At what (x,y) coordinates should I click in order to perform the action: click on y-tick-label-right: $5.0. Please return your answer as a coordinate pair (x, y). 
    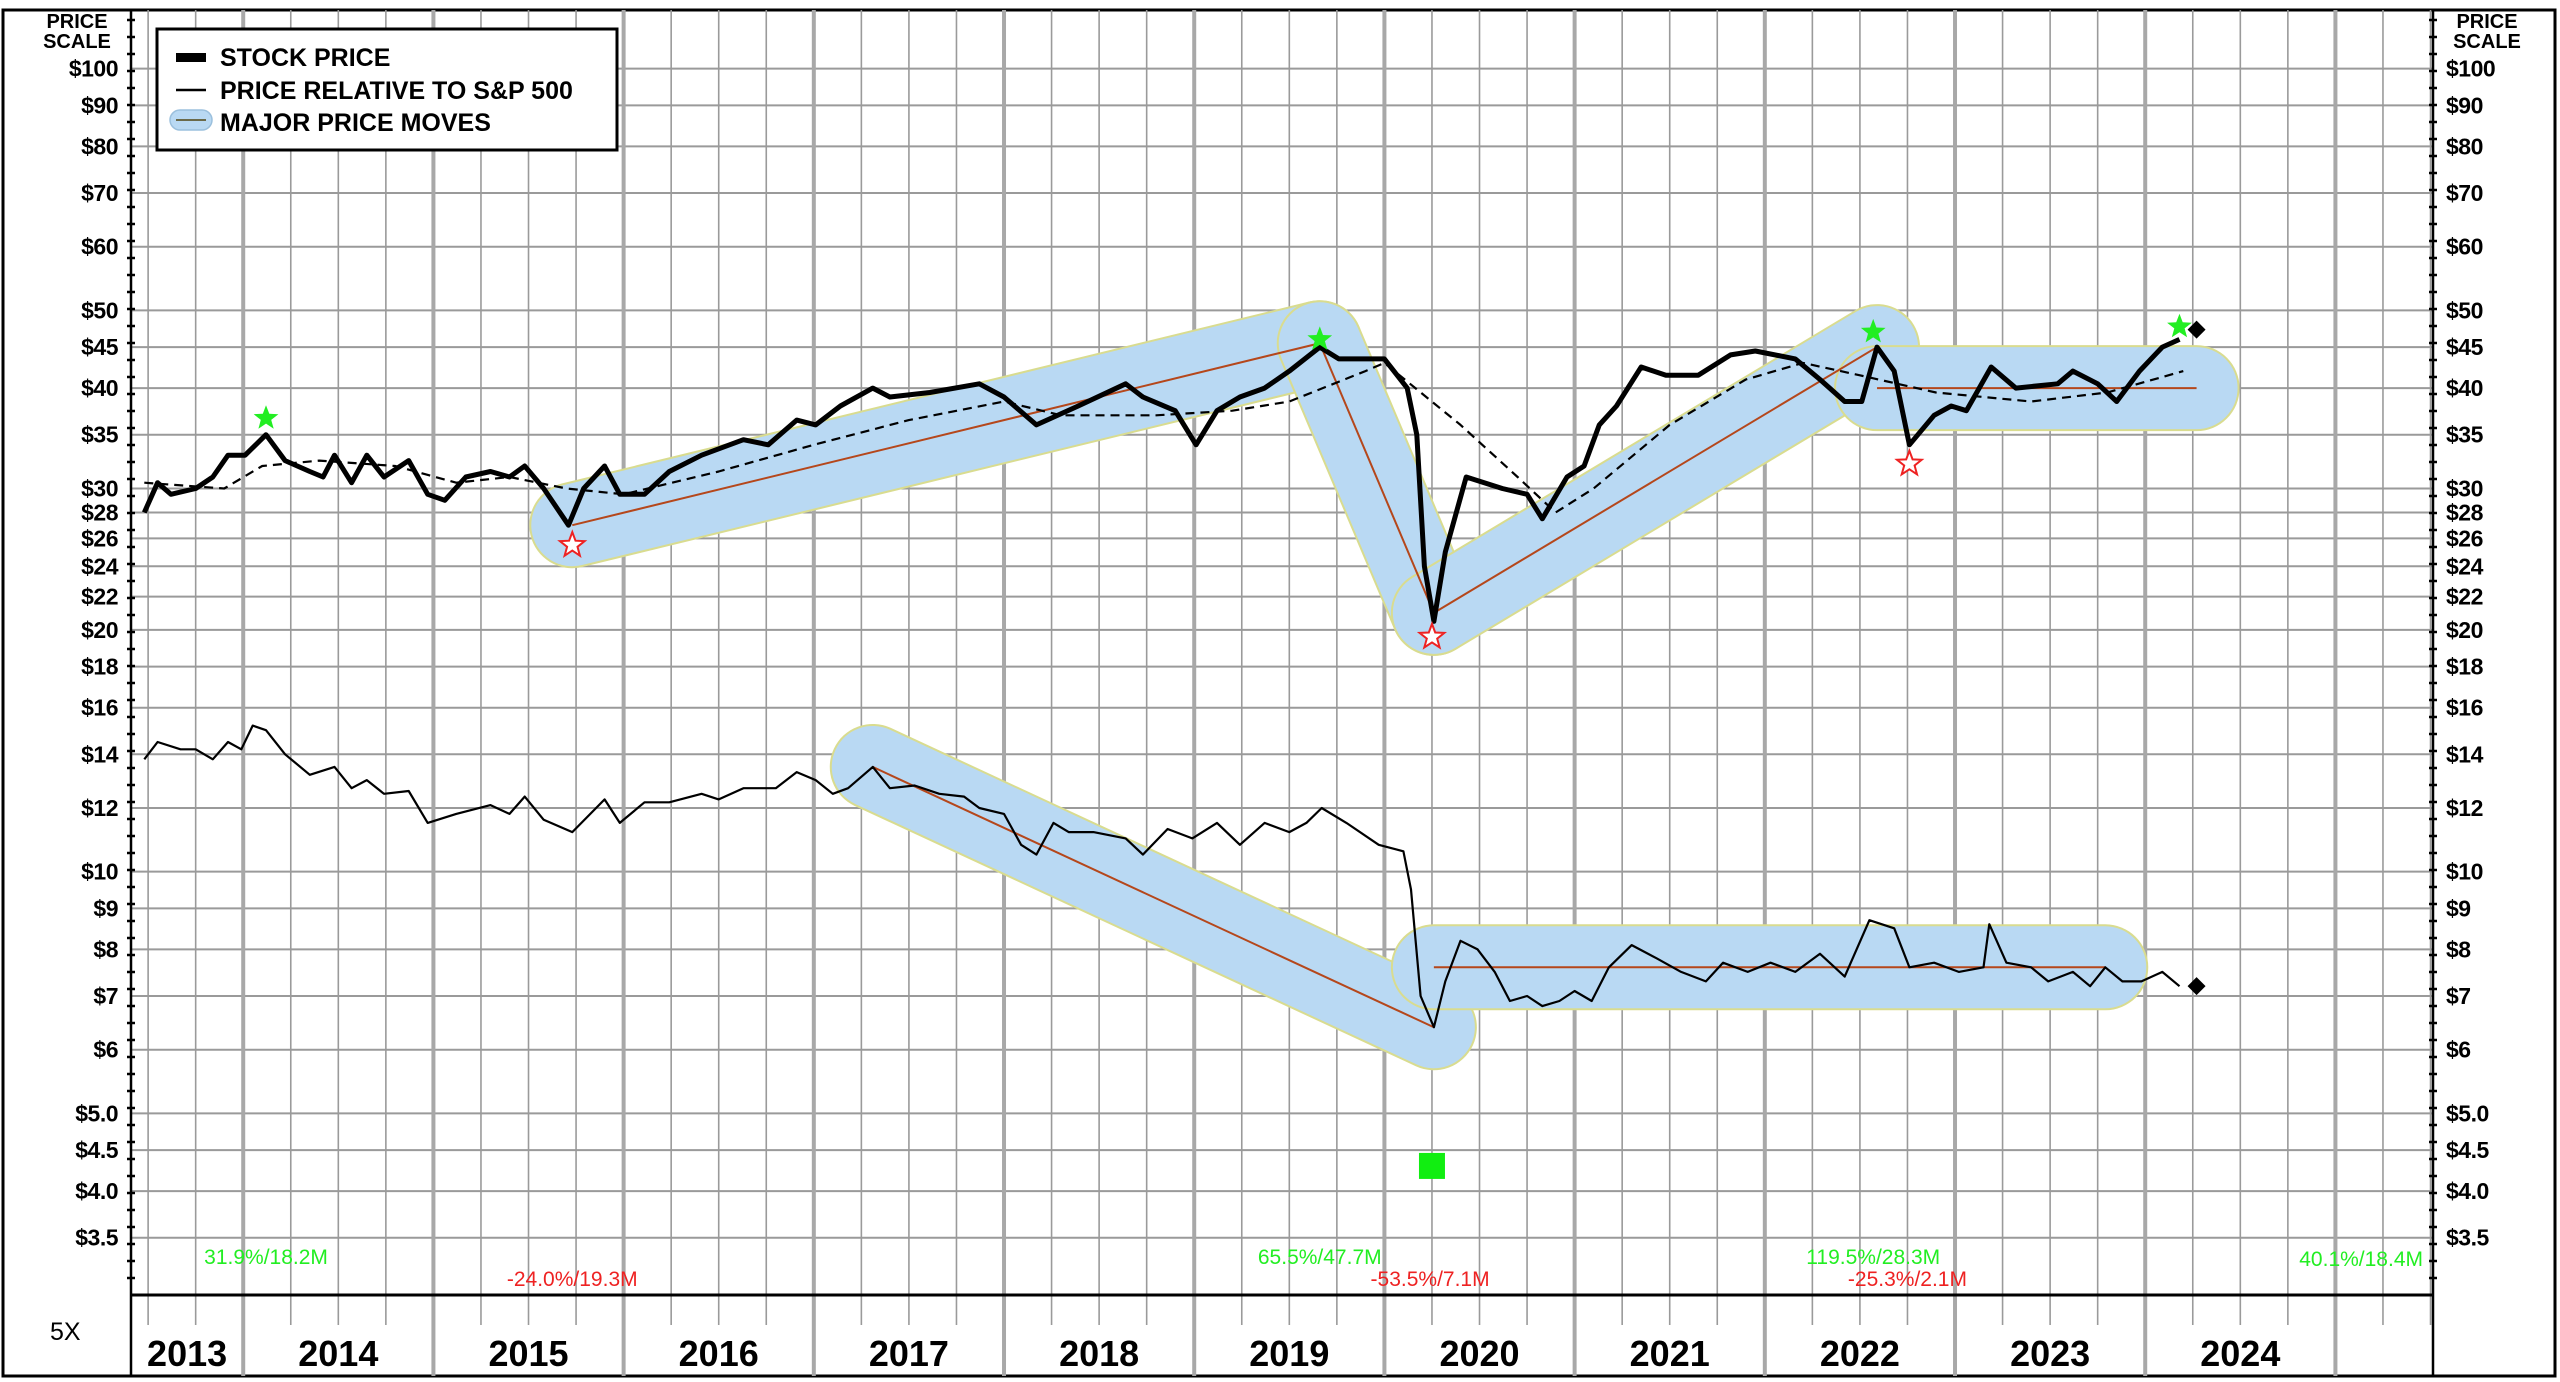
    Looking at the image, I should click on (2467, 1113).